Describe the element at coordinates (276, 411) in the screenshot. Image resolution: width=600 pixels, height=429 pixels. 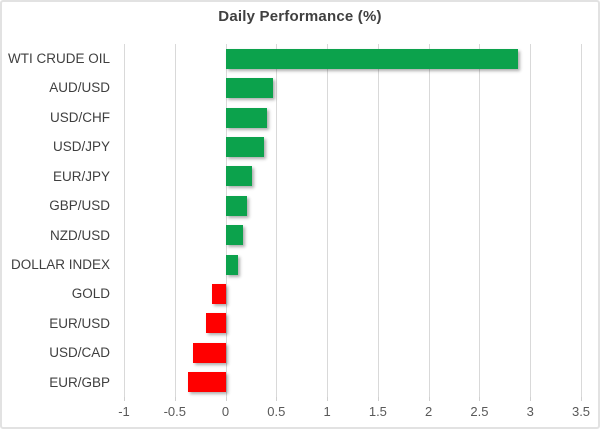
I see `x-tick-label-0.5: 0.5` at that location.